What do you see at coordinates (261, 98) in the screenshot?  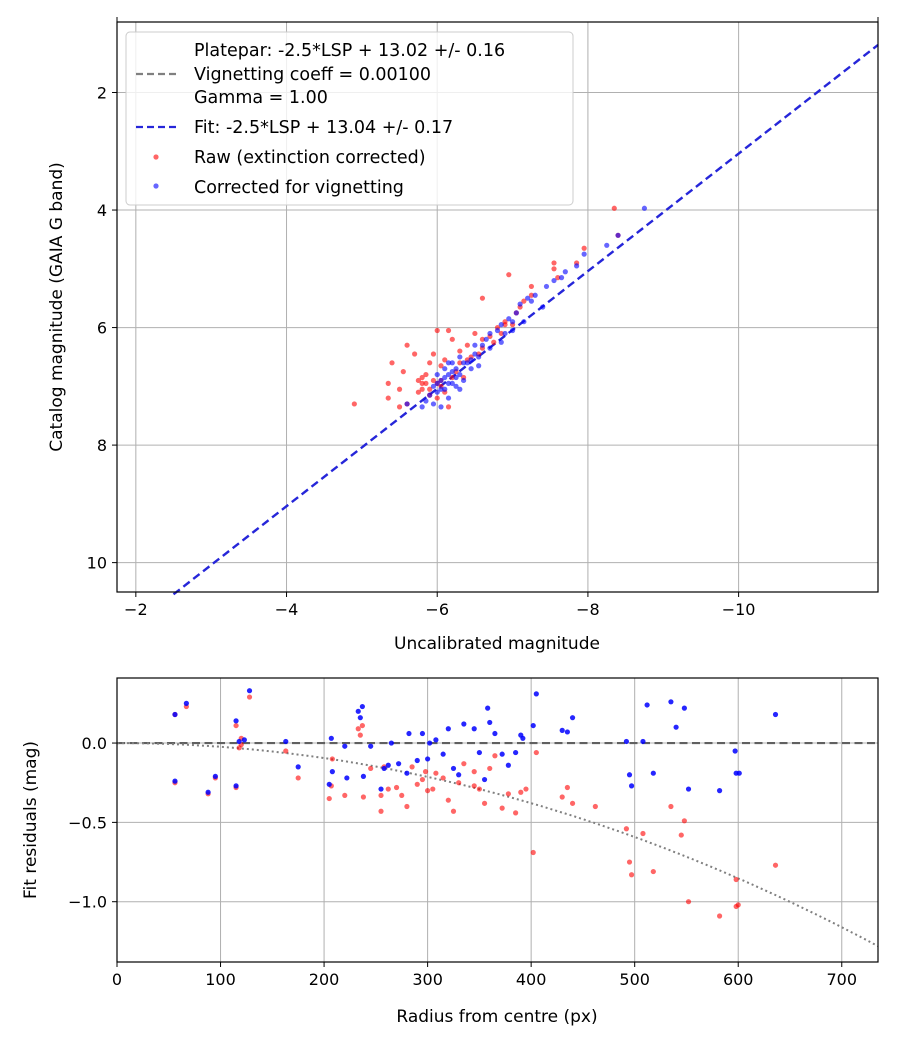 I see `legend-label-gamma: Gamma = 1.00` at bounding box center [261, 98].